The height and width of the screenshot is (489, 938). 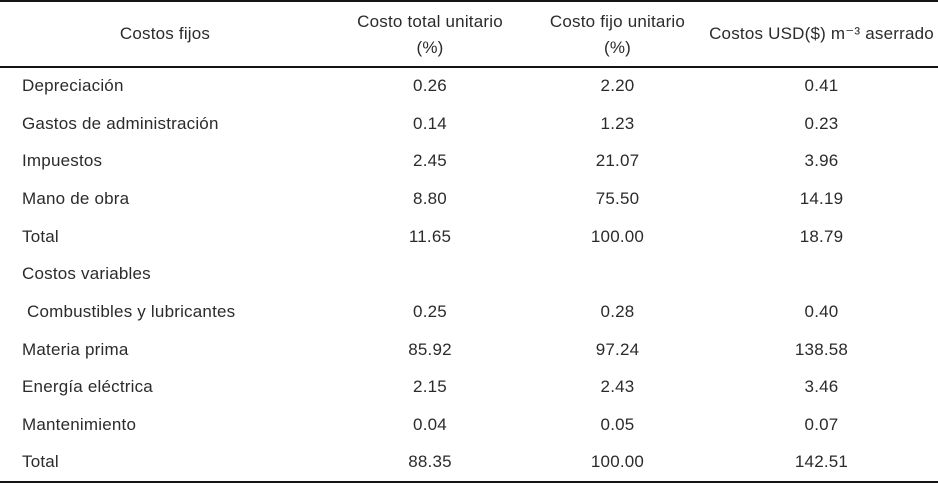 I want to click on value-cell: 0.04, so click(x=430, y=425).